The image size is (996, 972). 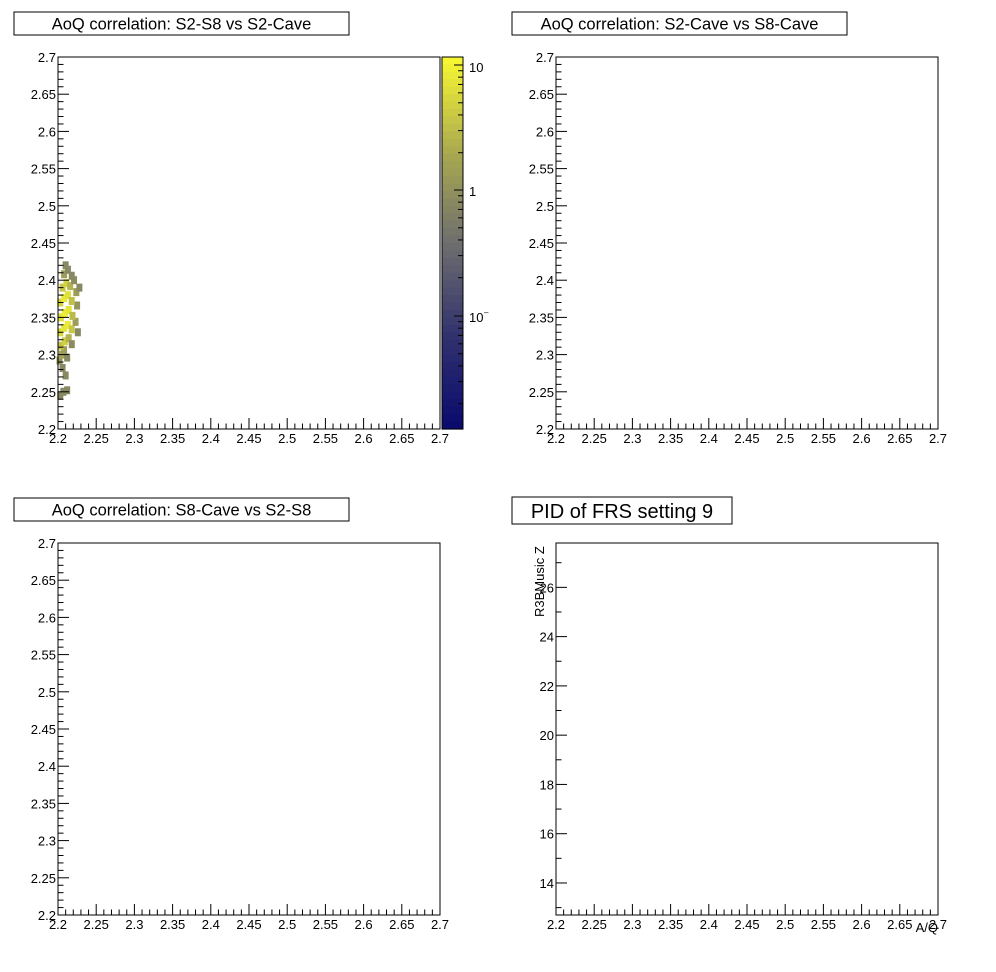 What do you see at coordinates (539, 581) in the screenshot?
I see `pad-4-y-axis-title: R3BMusic Z` at bounding box center [539, 581].